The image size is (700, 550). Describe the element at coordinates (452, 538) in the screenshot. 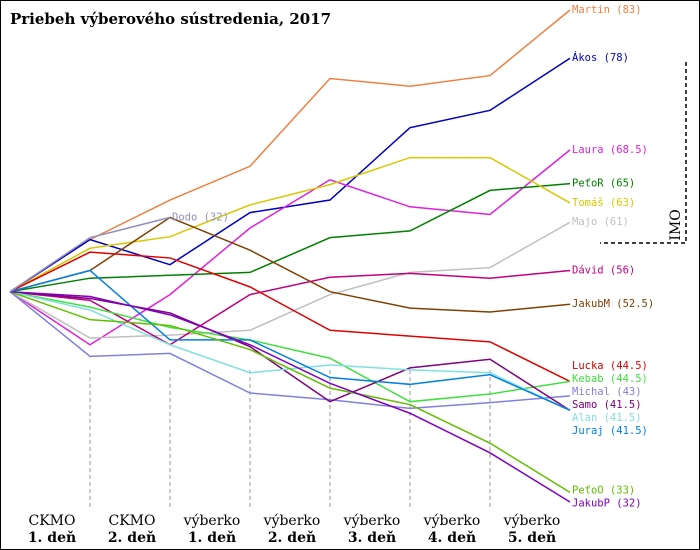

I see `x-tick-label: 4. deň` at that location.